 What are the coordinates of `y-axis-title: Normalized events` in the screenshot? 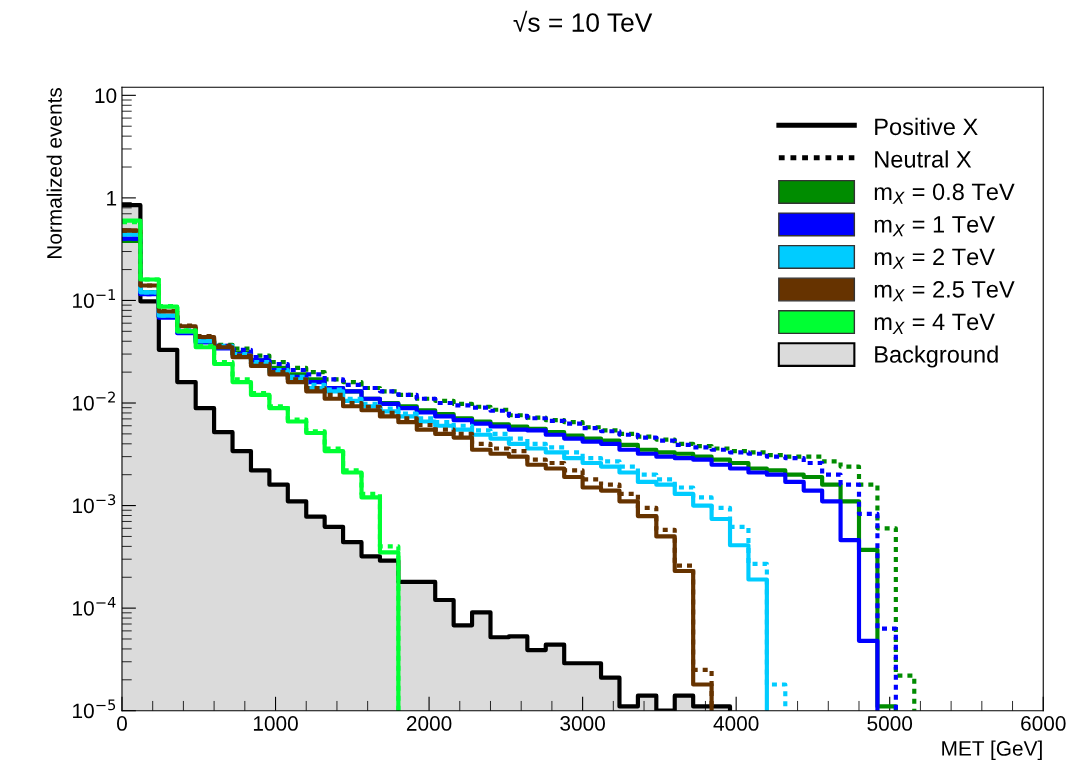 It's located at (54, 173).